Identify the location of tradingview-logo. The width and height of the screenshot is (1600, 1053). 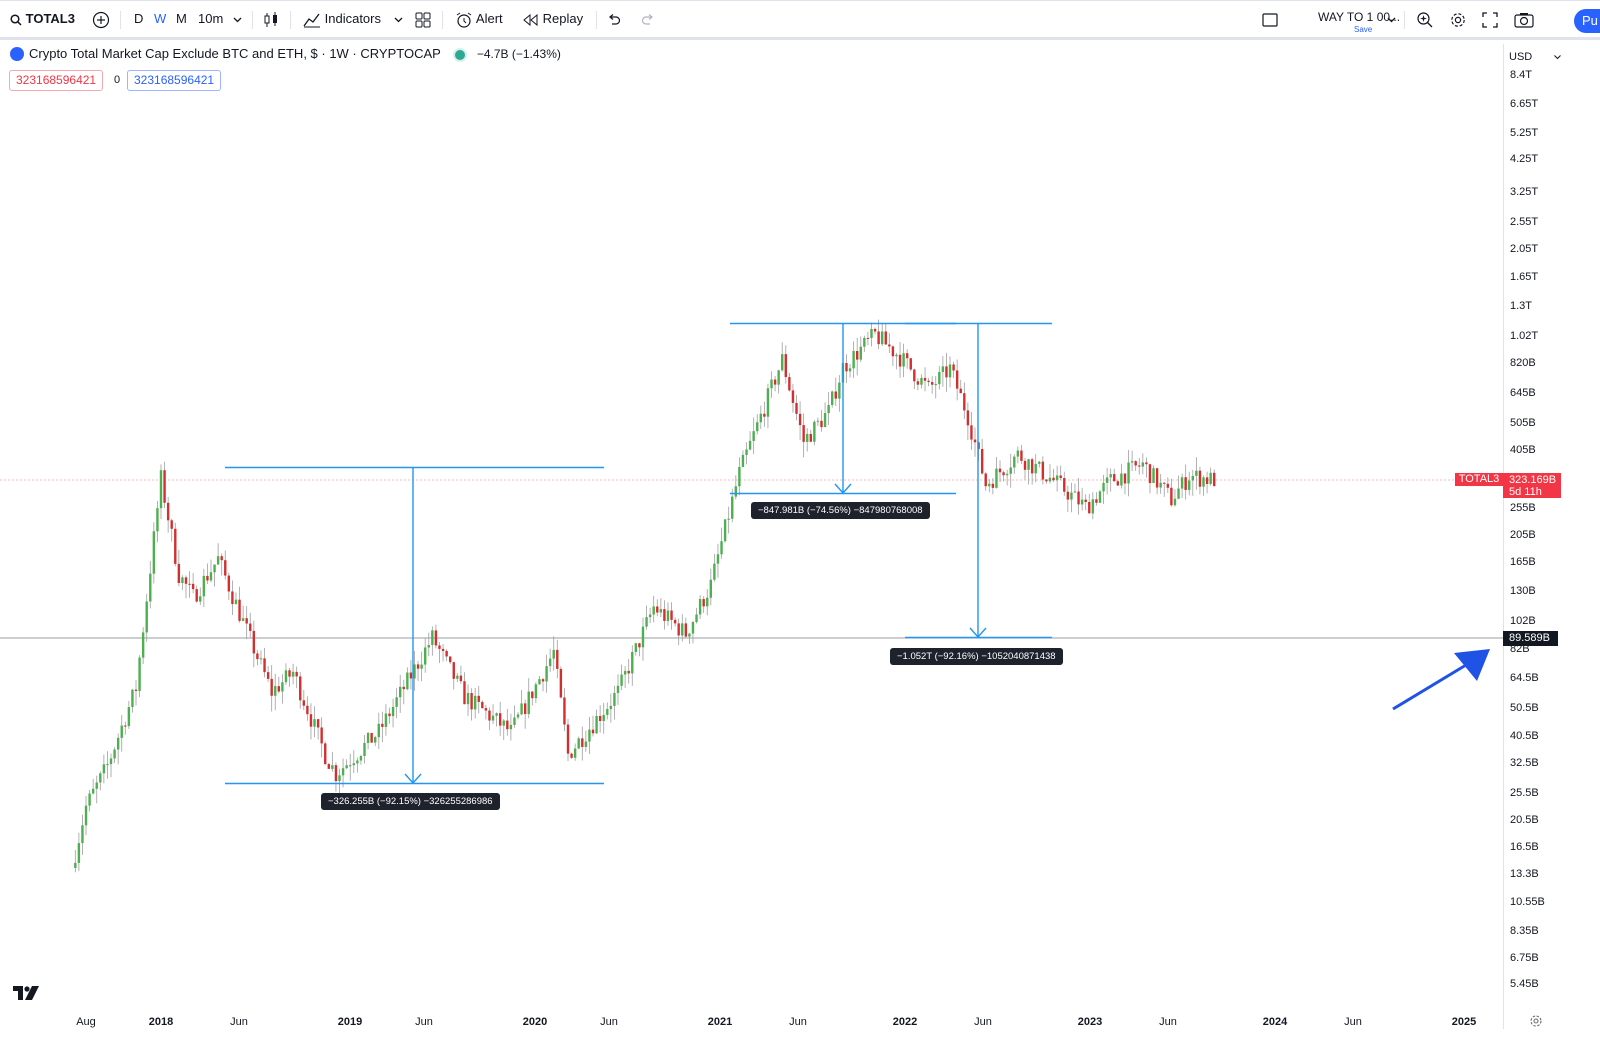
(26, 995).